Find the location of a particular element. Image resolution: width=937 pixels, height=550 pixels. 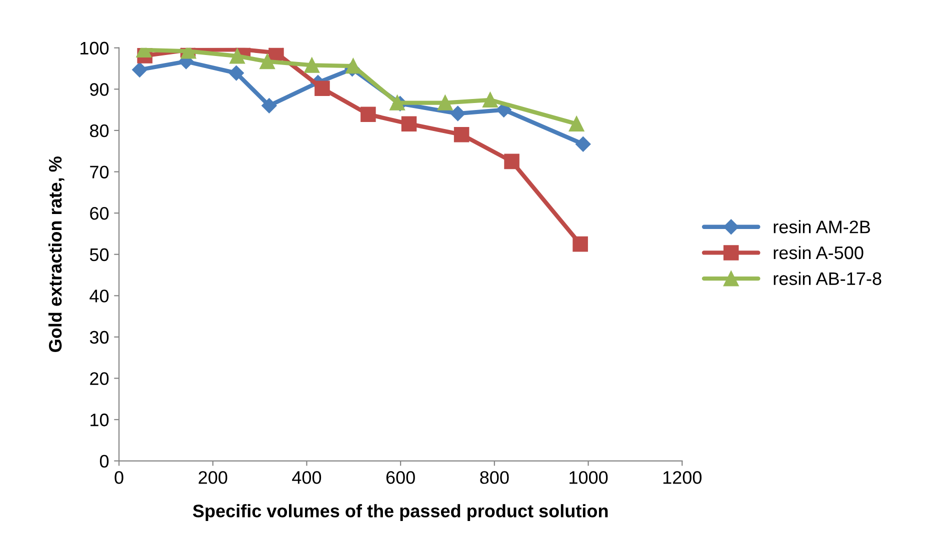

y-tick-label: 40 is located at coordinates (99, 296).